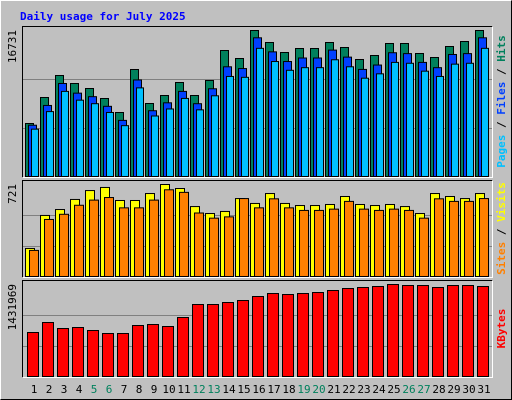 This screenshot has width=512, height=400. I want to click on x-tick-label: 4, so click(79, 389).